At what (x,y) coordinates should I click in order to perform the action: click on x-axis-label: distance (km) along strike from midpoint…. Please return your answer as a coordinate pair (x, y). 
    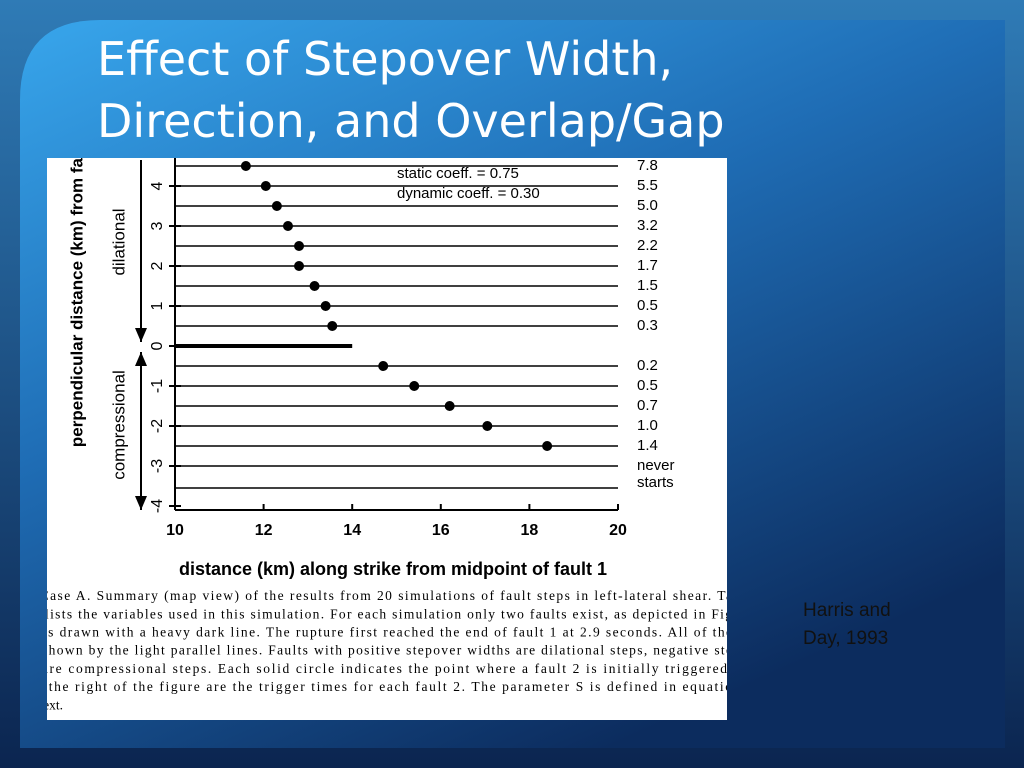
    Looking at the image, I should click on (393, 569).